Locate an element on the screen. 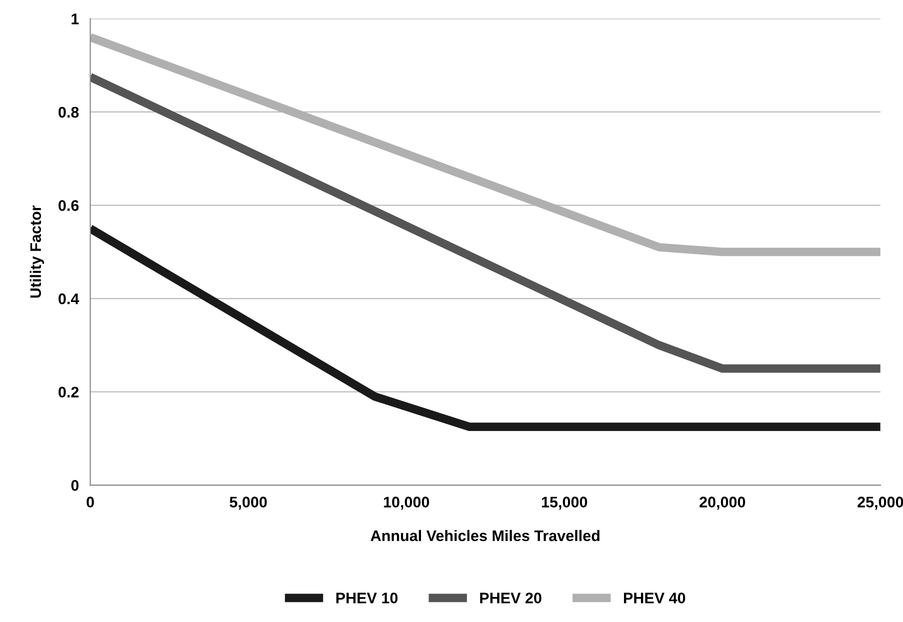 This screenshot has width=903, height=622. x-tick-label: 0 is located at coordinates (90, 502).